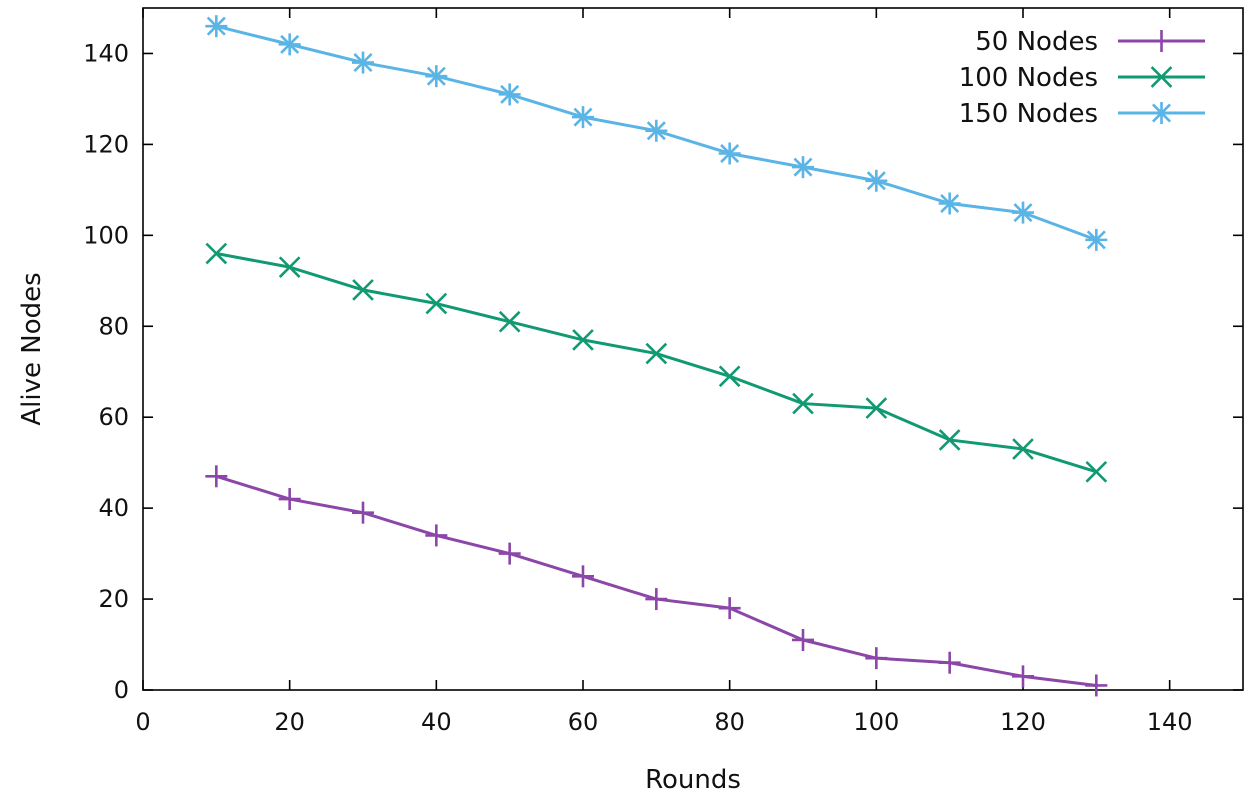 This screenshot has height=798, width=1250. Describe the element at coordinates (583, 722) in the screenshot. I see `x-tick-label: 60` at that location.